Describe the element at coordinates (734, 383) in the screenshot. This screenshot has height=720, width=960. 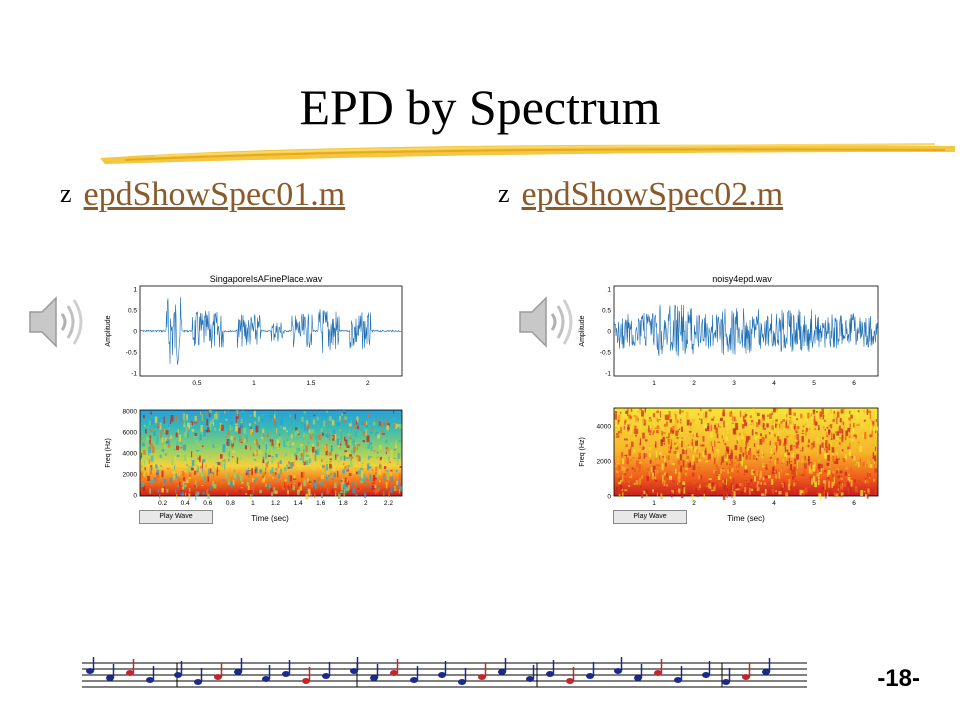
I see `wave-xtick: 3` at that location.